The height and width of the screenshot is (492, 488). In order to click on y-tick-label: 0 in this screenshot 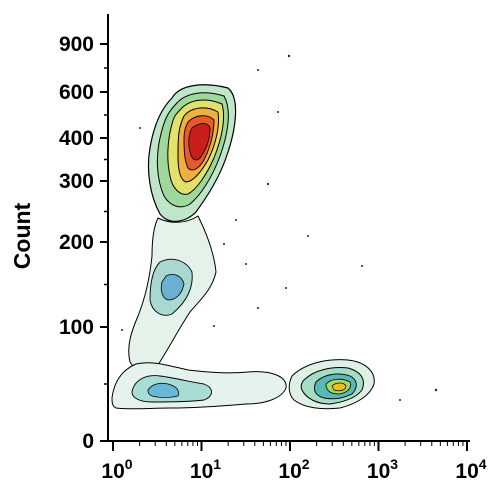, I will do `click(88, 441)`.